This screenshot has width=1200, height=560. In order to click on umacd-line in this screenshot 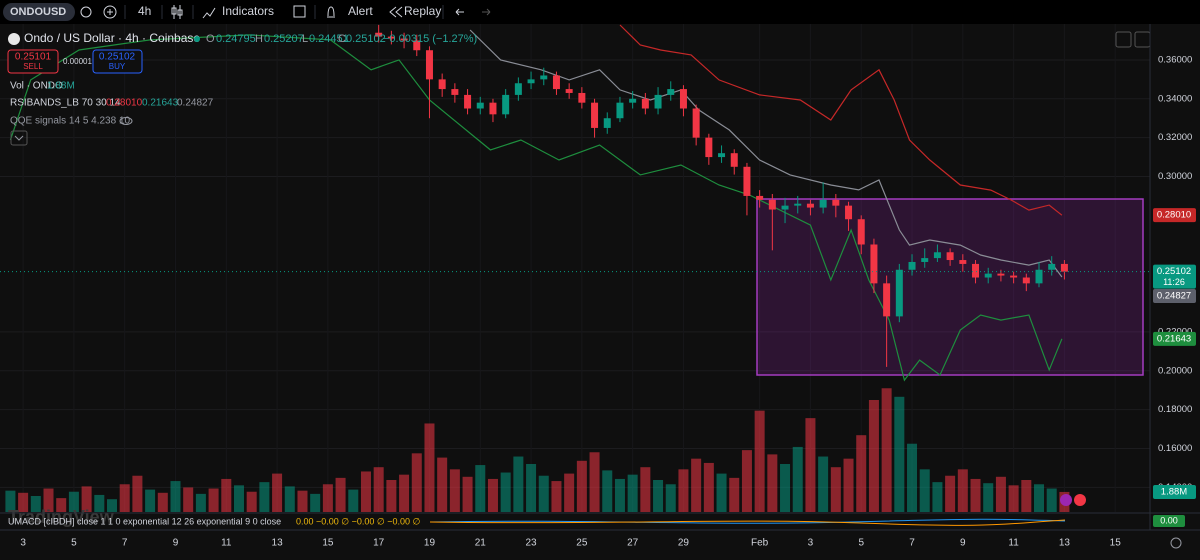, I will do `click(747, 521)`.